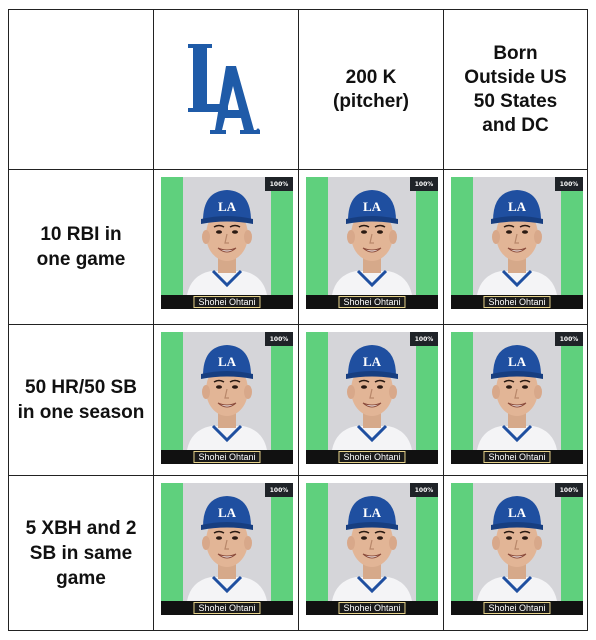 The image size is (596, 640). I want to click on column-header-born-outside: Born Outside US 50 States and DC, so click(515, 89).